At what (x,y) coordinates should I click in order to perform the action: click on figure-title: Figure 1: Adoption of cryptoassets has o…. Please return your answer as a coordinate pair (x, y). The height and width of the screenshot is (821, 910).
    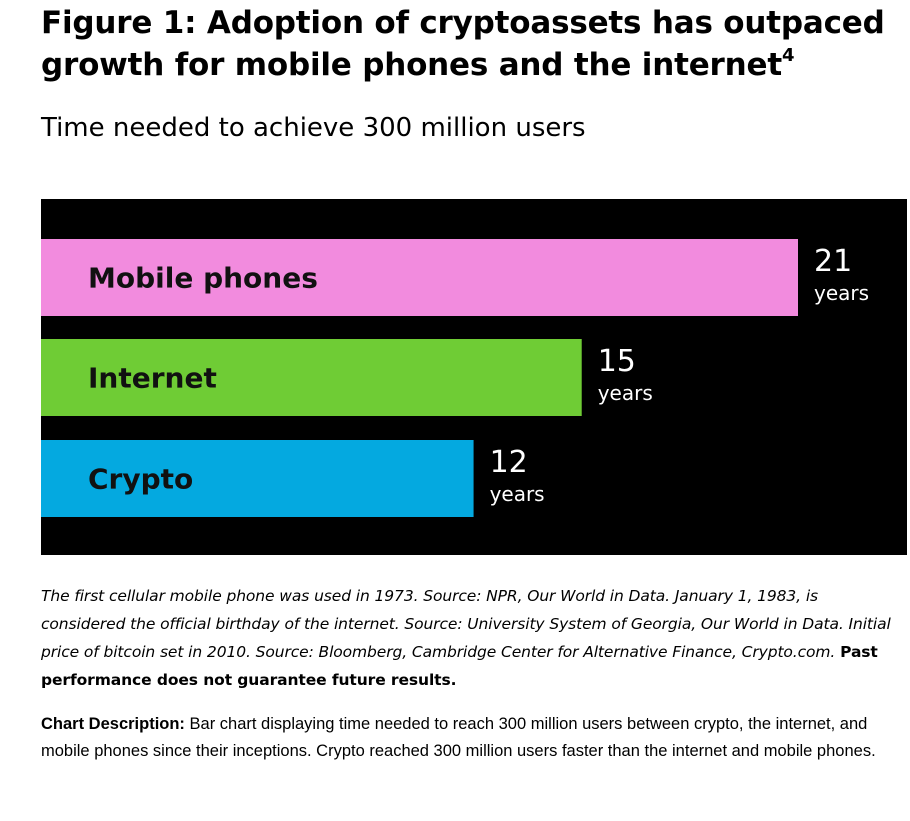
    Looking at the image, I should click on (471, 44).